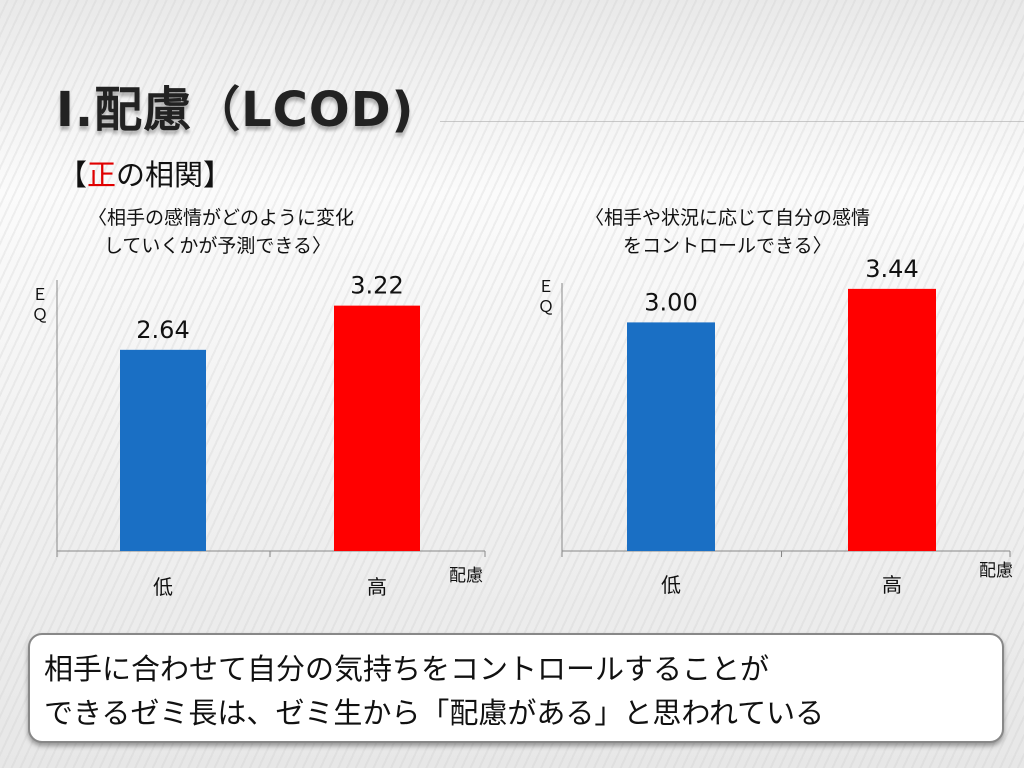 This screenshot has width=1024, height=768. I want to click on left-category-label-high: 高, so click(377, 587).